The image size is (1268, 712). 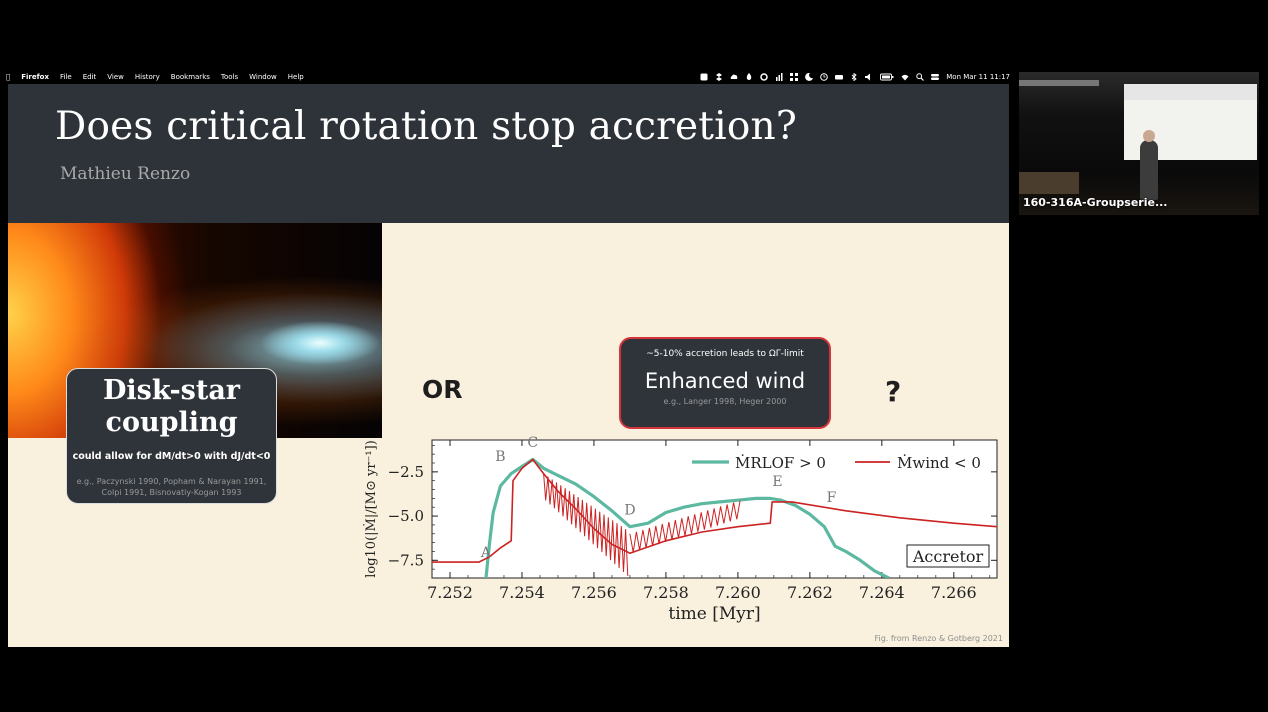 What do you see at coordinates (810, 592) in the screenshot?
I see `x-tick-label: 7.262` at bounding box center [810, 592].